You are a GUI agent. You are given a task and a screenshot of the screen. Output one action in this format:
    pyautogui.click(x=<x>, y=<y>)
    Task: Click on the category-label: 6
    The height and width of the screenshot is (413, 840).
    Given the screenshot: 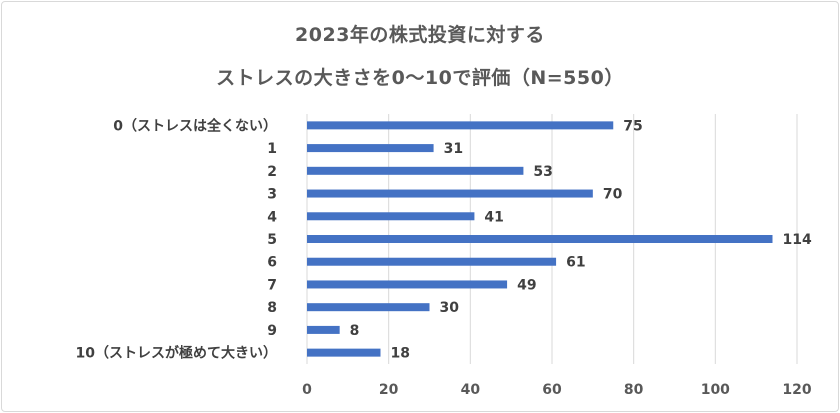 What is the action you would take?
    pyautogui.click(x=272, y=263)
    